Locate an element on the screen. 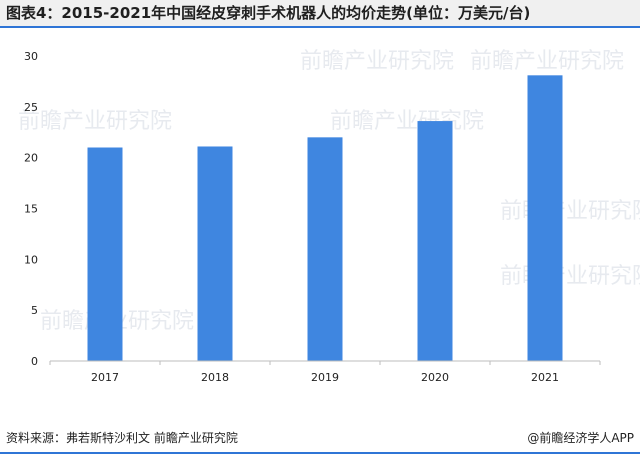  y-tick-label: 30 is located at coordinates (31, 56).